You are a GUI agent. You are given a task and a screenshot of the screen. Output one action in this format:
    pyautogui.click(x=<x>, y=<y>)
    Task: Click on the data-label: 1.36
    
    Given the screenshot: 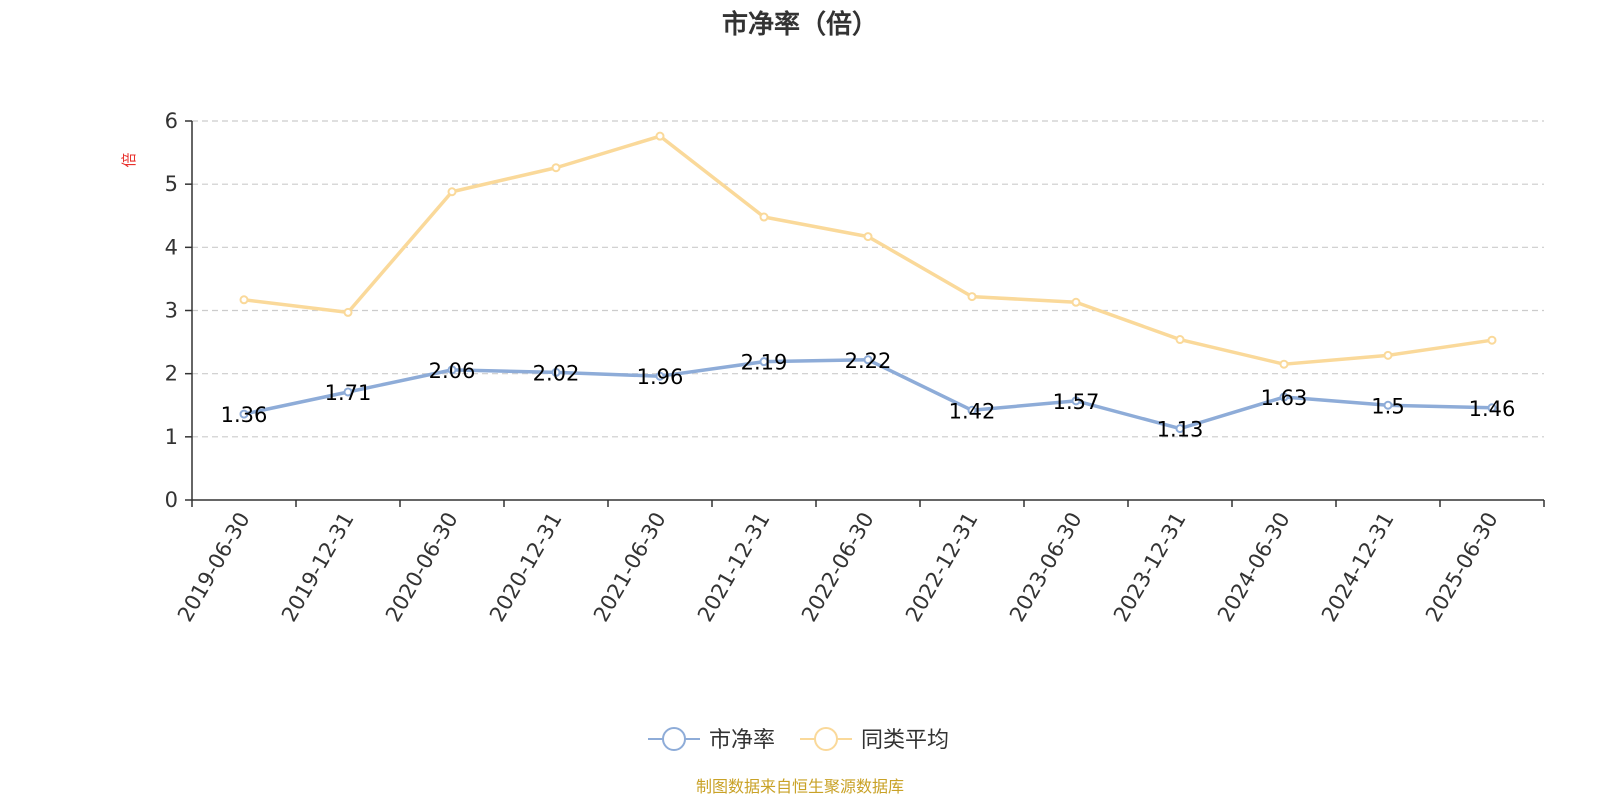 What is the action you would take?
    pyautogui.click(x=244, y=415)
    